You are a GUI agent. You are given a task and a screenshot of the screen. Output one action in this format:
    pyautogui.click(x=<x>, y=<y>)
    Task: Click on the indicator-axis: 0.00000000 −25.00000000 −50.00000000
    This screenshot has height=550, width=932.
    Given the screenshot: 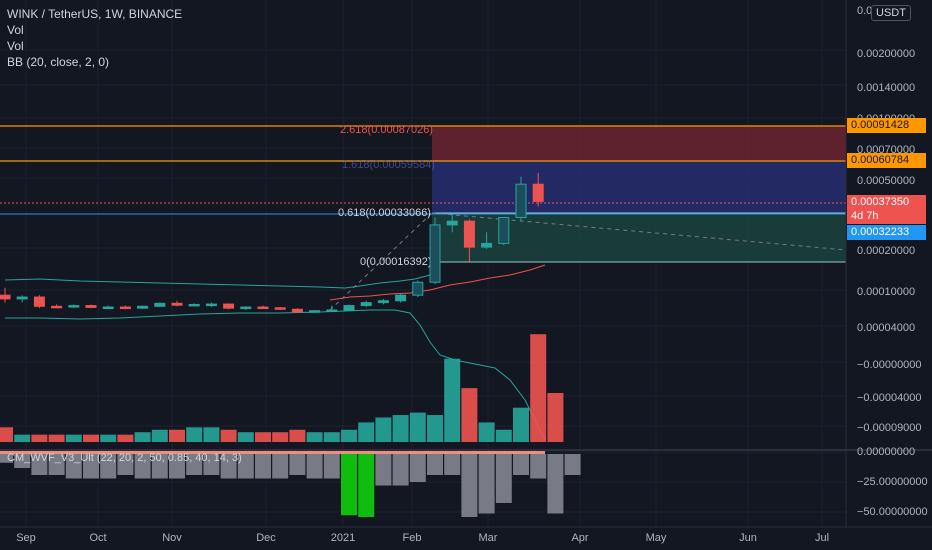 What is the action you would take?
    pyautogui.click(x=892, y=482)
    